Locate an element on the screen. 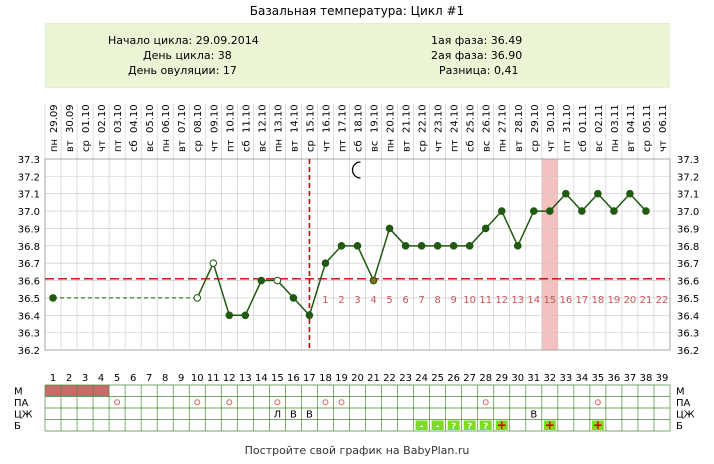 The image size is (714, 464). phase2-day-number: 20 is located at coordinates (630, 300).